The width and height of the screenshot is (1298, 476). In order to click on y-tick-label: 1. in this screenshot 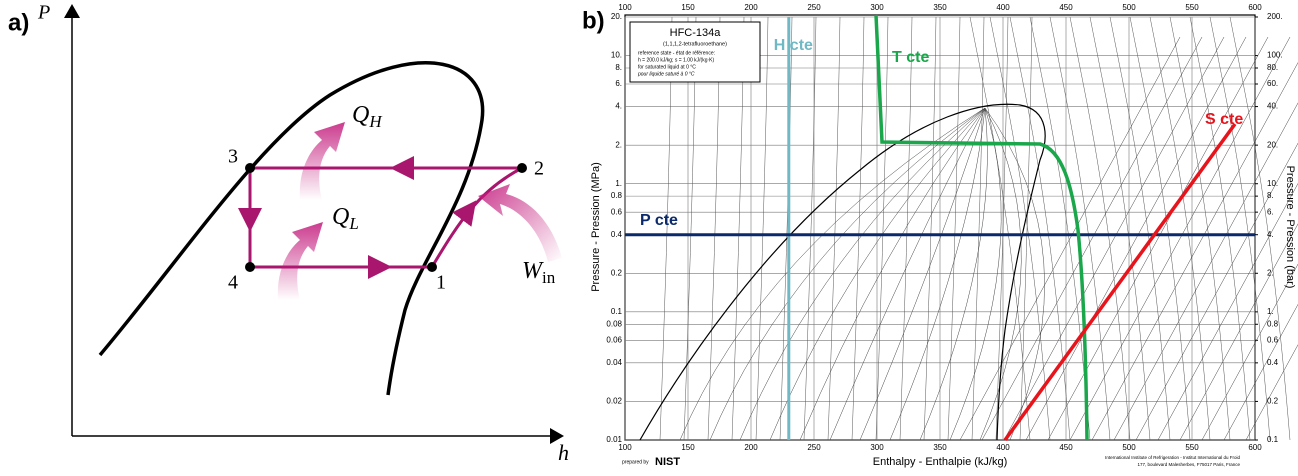, I will do `click(618, 183)`.